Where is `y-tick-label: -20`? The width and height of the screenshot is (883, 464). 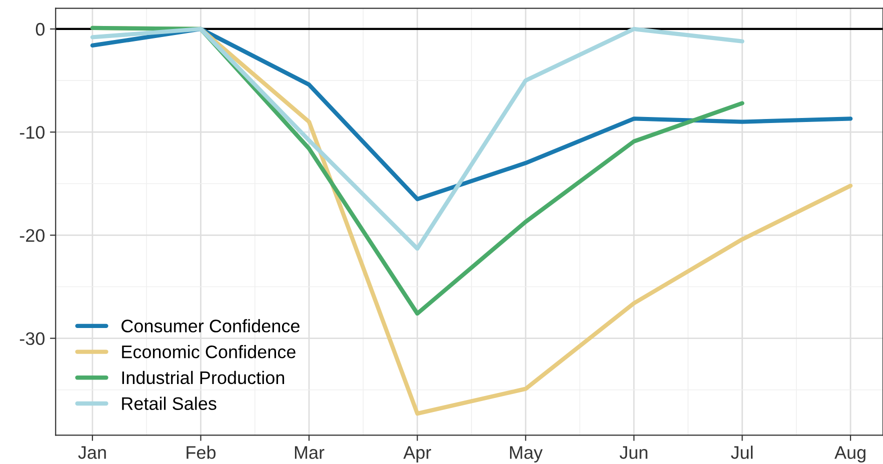
y-tick-label: -20 is located at coordinates (32, 235).